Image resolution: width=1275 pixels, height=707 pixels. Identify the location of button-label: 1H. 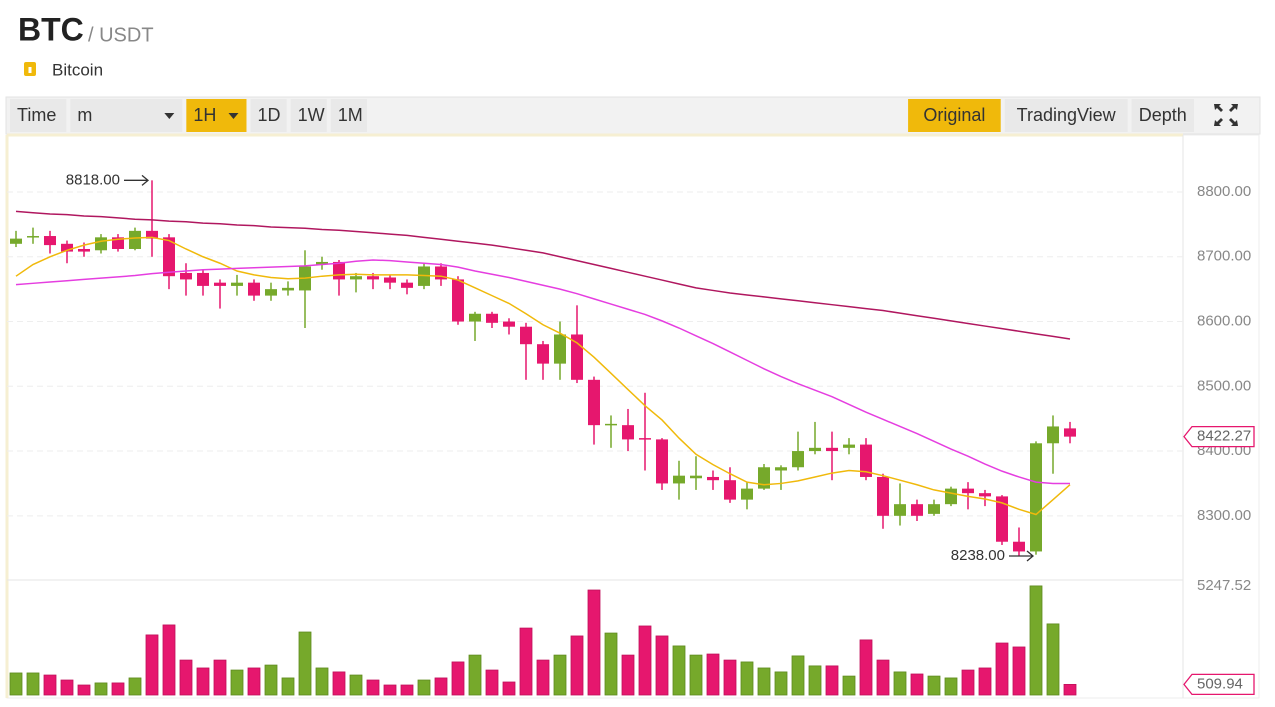
(204, 115).